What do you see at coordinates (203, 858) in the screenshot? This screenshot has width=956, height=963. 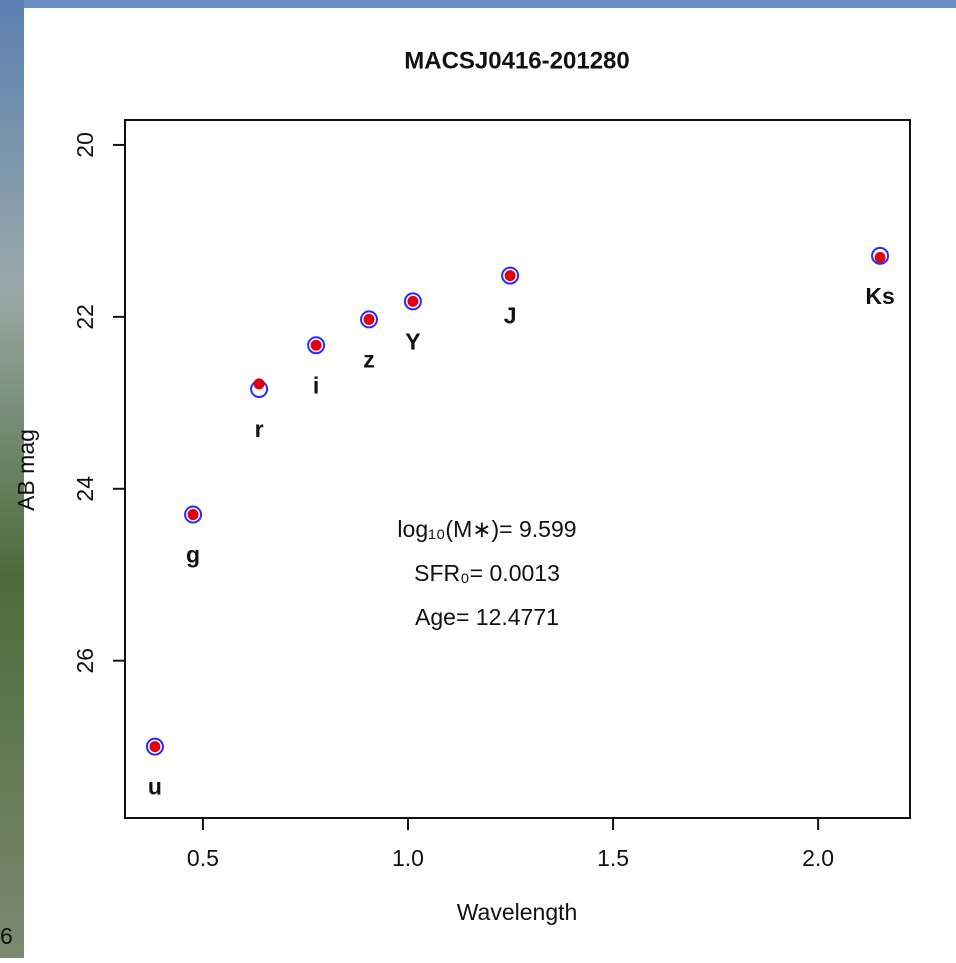 I see `x-tick-label: 0.5` at bounding box center [203, 858].